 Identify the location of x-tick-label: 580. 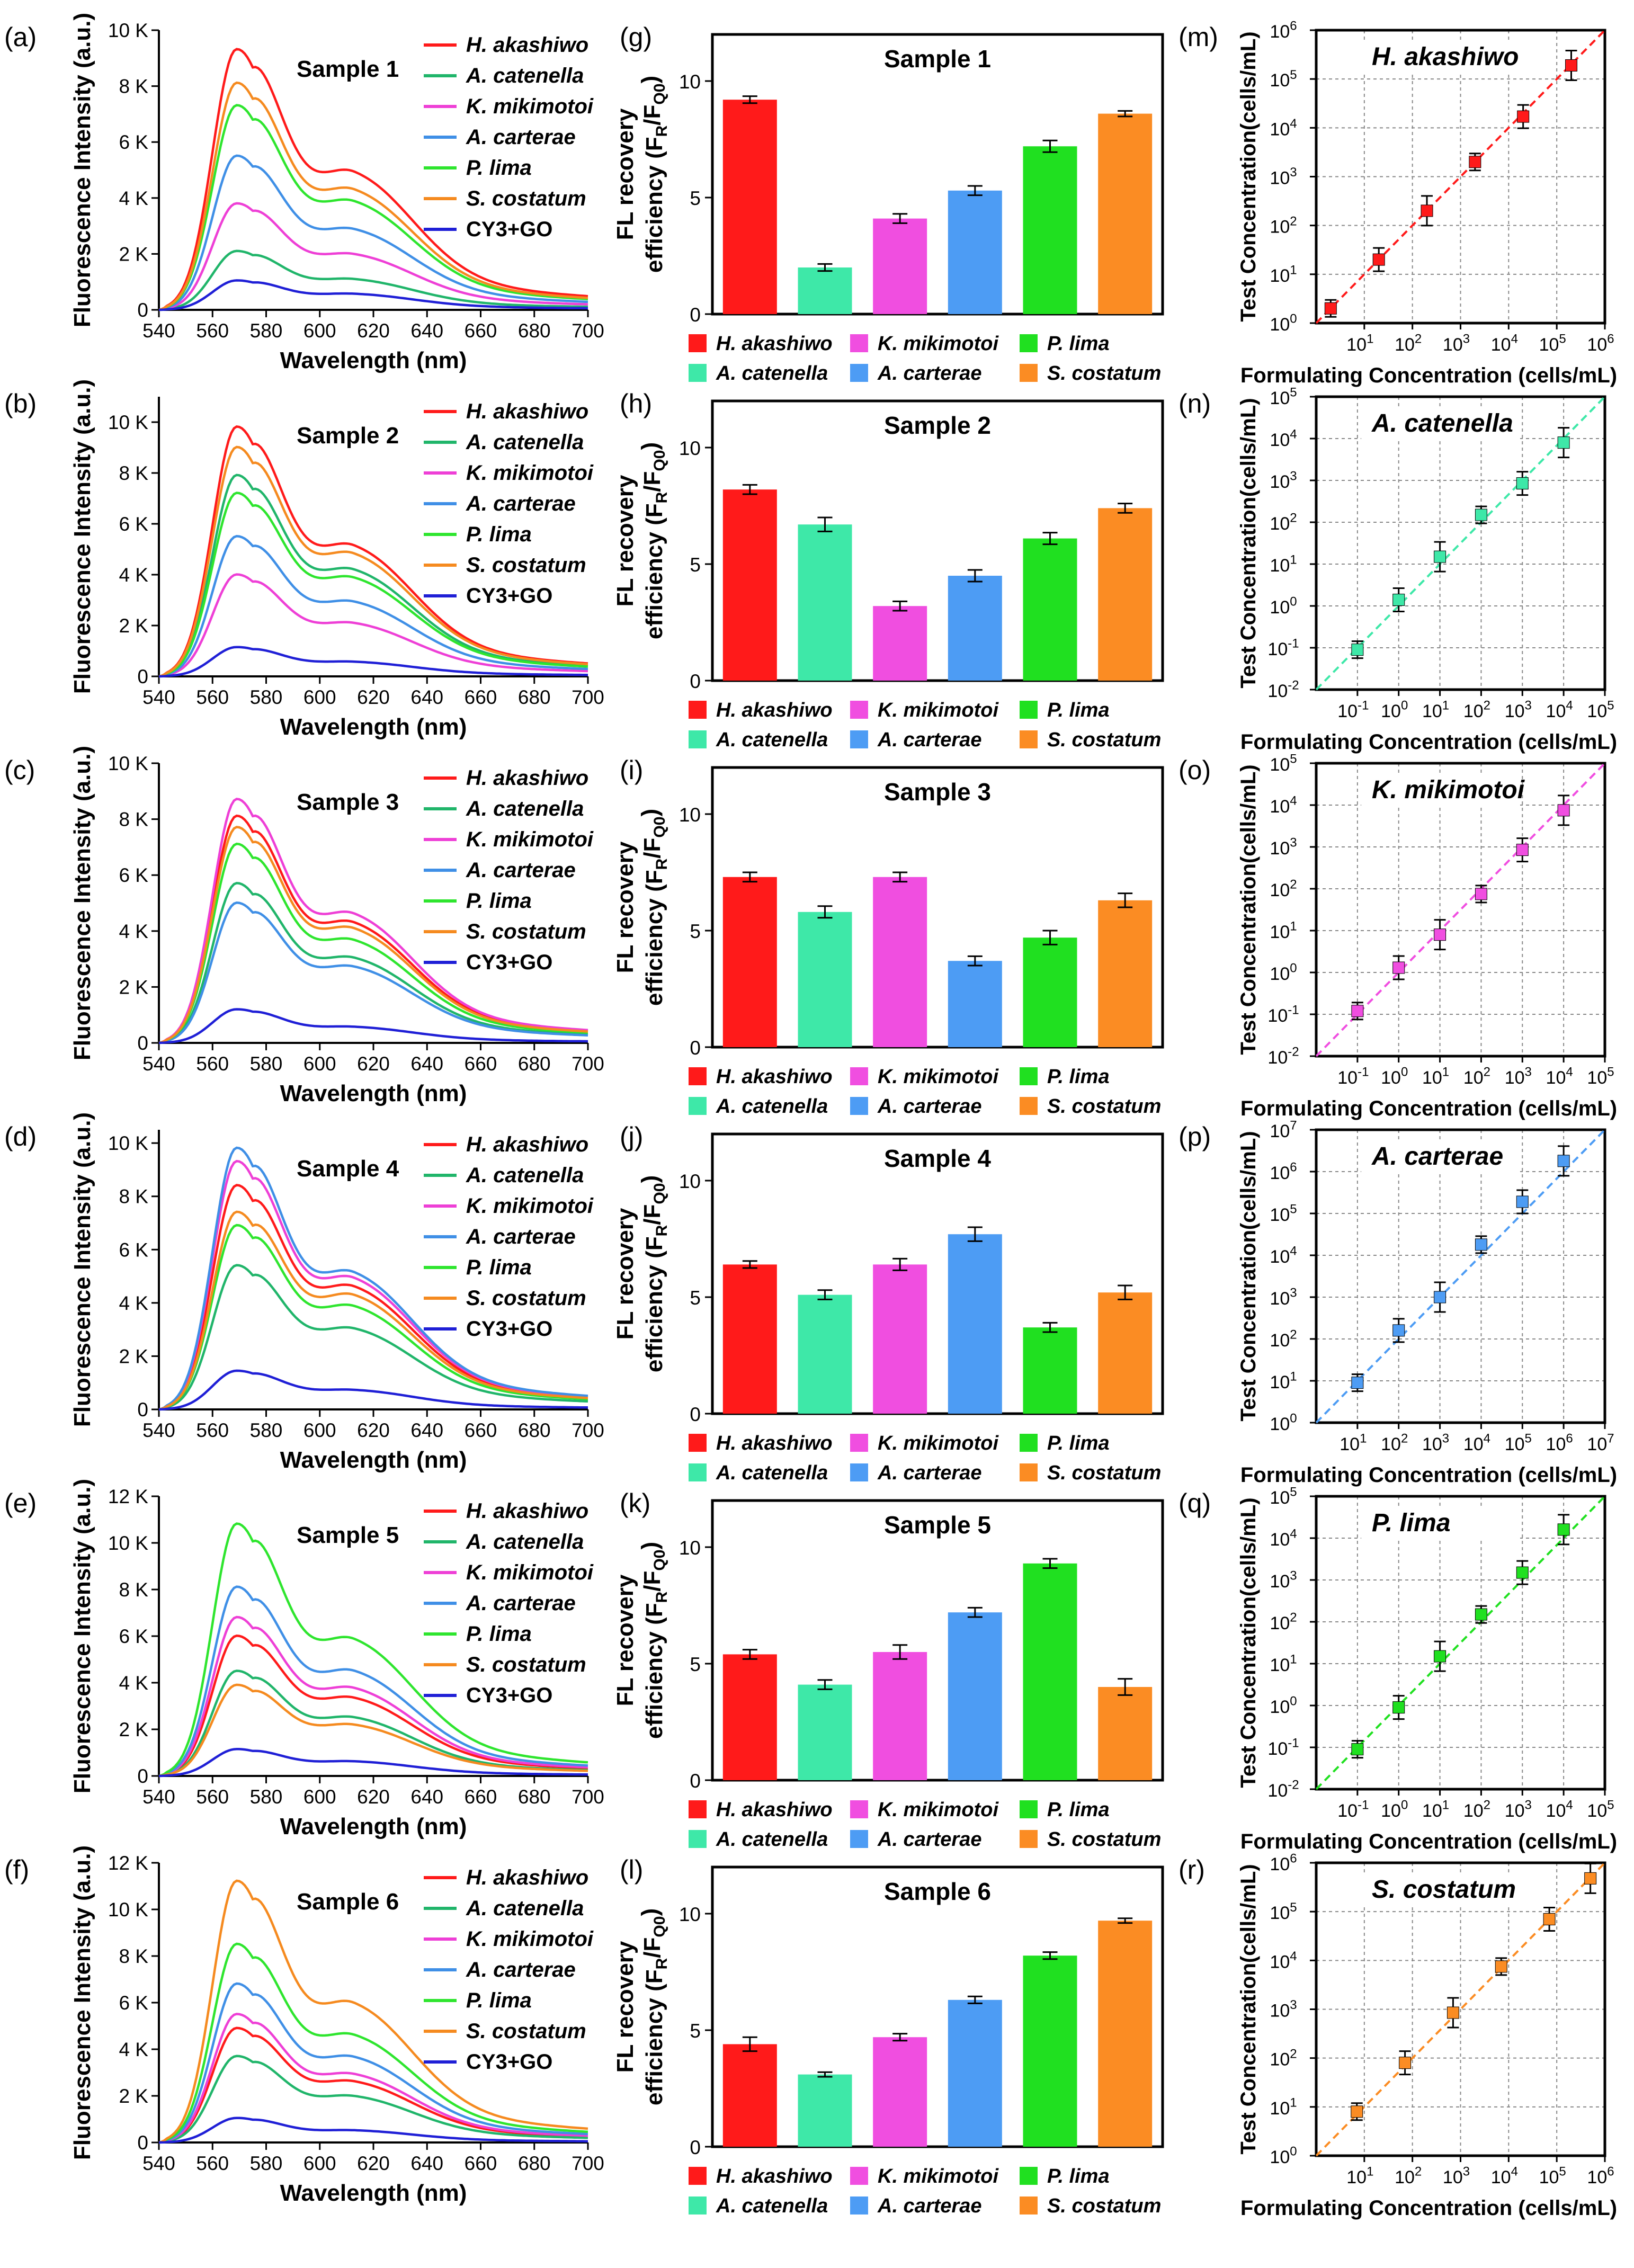
(266, 1064).